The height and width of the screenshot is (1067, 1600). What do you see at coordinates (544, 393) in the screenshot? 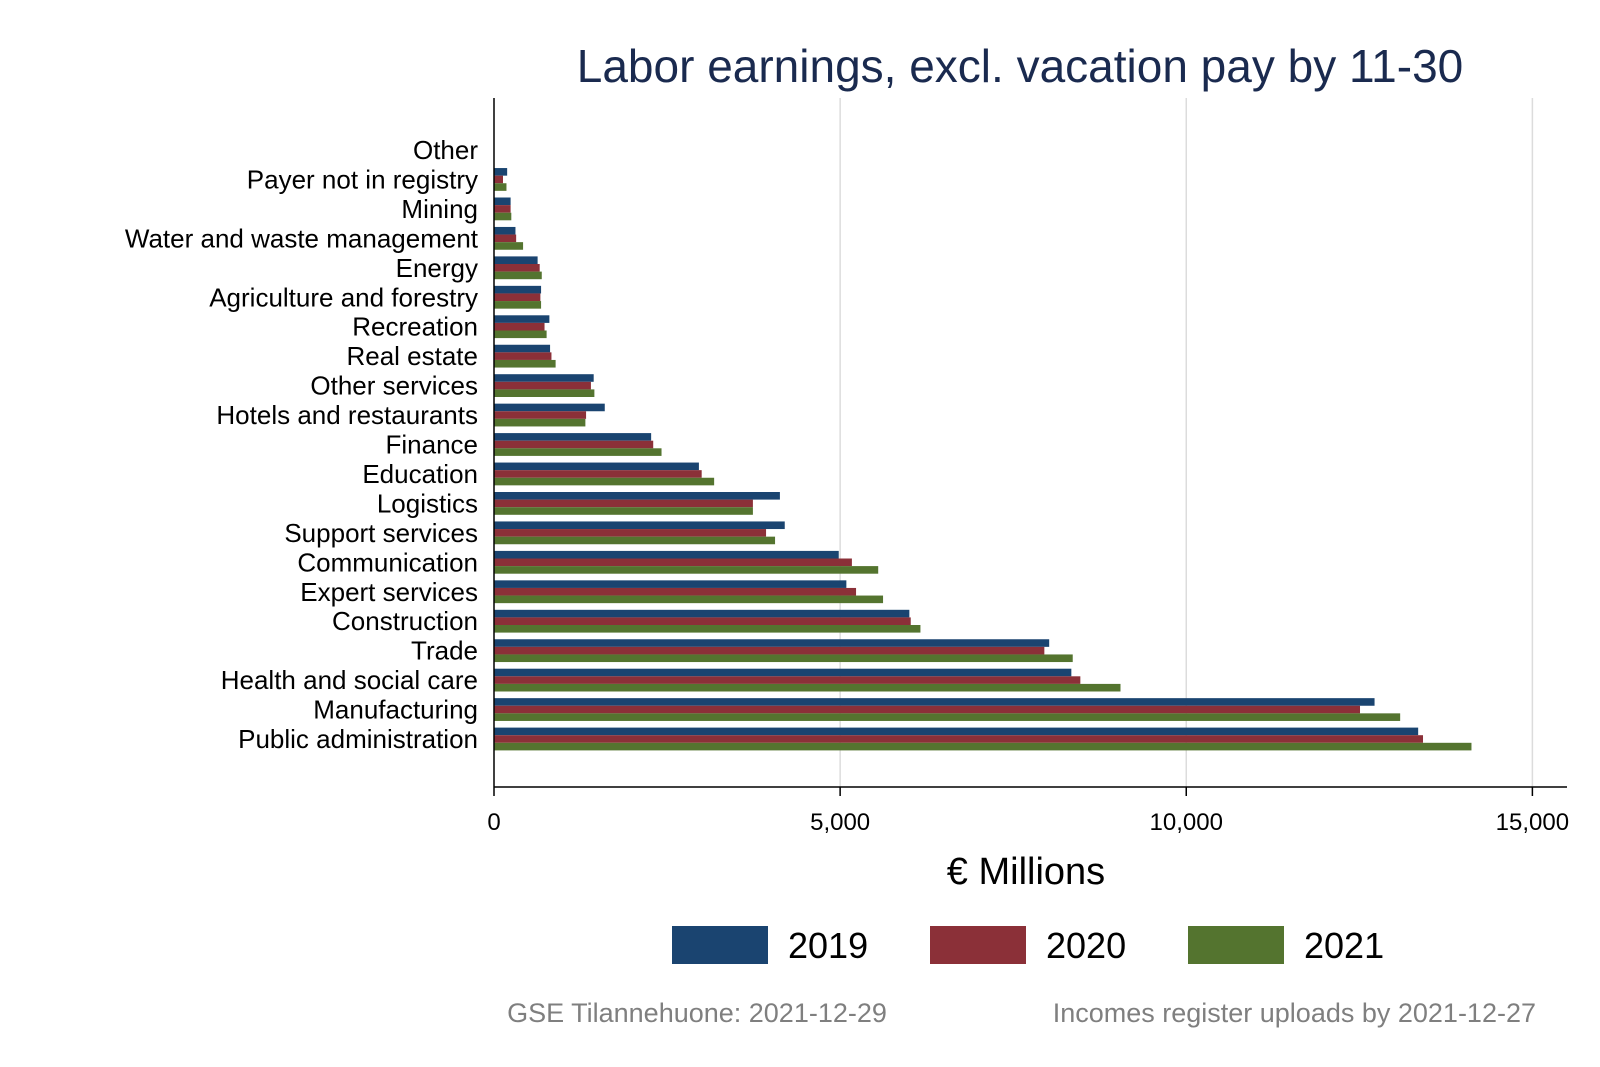
I see `bar-2021-other-services` at bounding box center [544, 393].